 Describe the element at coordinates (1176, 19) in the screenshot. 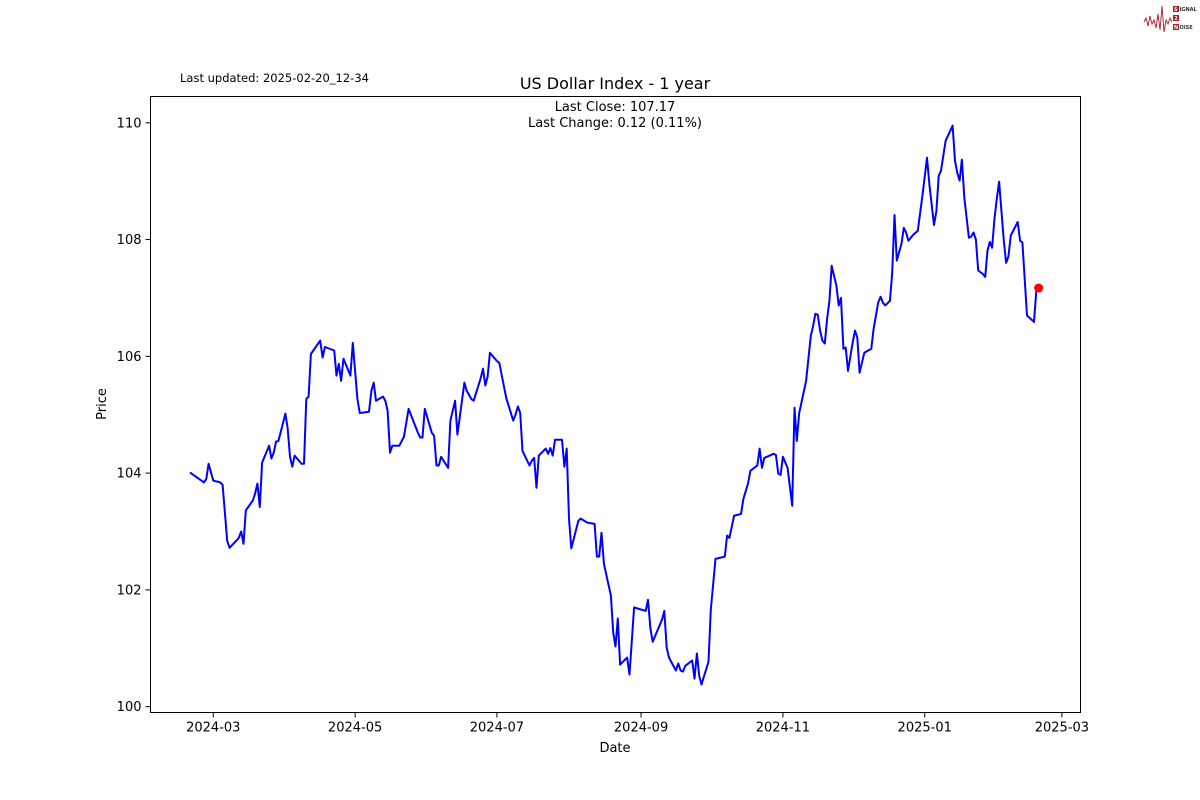

I see `svg-text: 2` at that location.